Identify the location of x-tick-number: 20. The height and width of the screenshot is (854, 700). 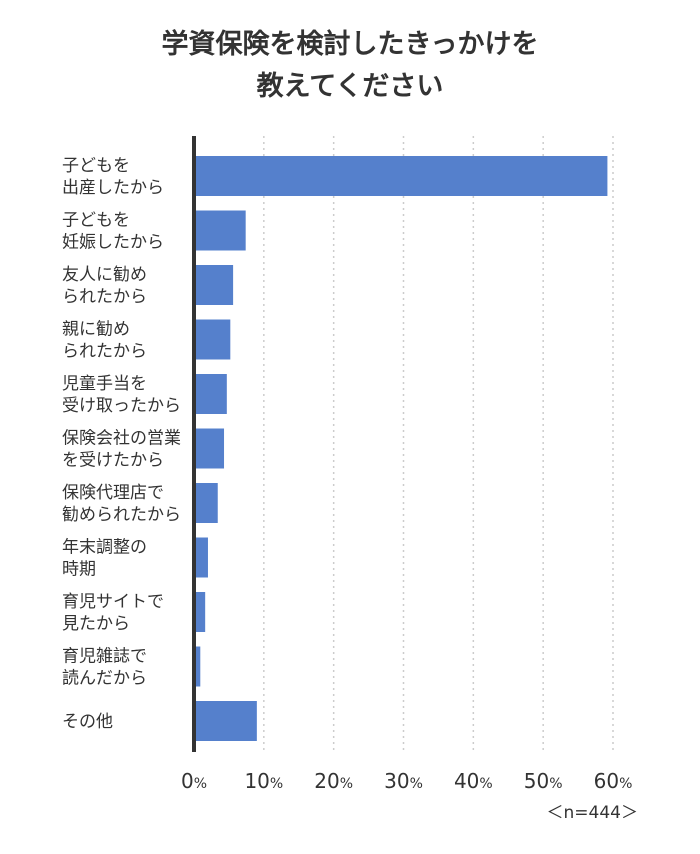
(326, 781).